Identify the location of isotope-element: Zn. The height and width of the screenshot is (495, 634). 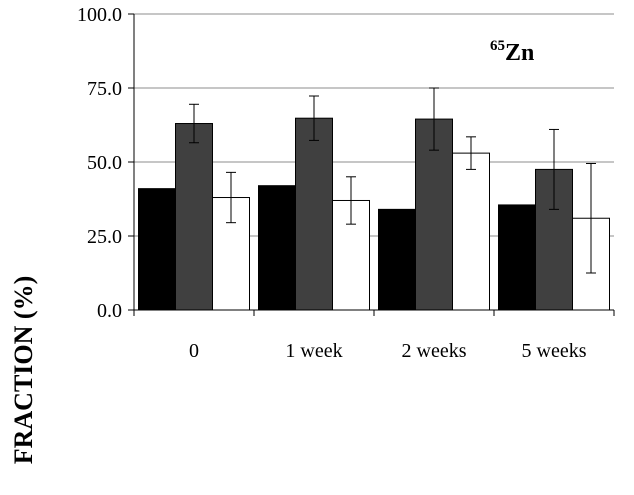
(519, 53).